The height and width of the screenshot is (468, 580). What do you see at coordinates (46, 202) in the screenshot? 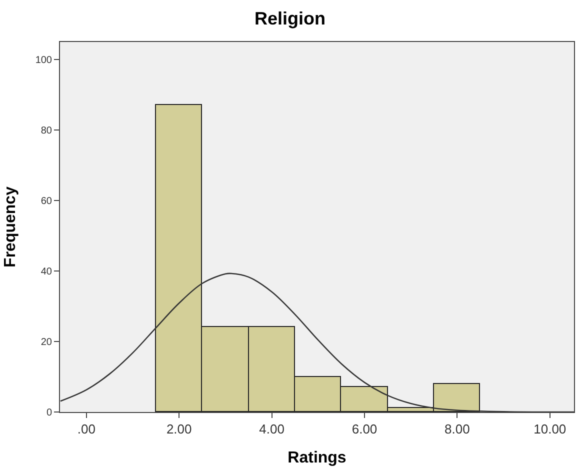
I see `y-tick-label: 60` at bounding box center [46, 202].